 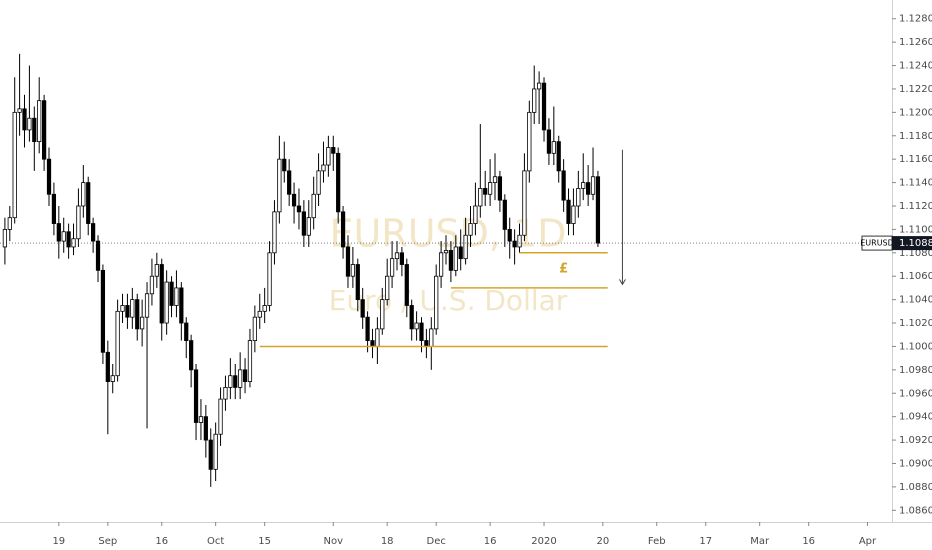 I want to click on y-tick-label: 1.11000, so click(x=915, y=229).